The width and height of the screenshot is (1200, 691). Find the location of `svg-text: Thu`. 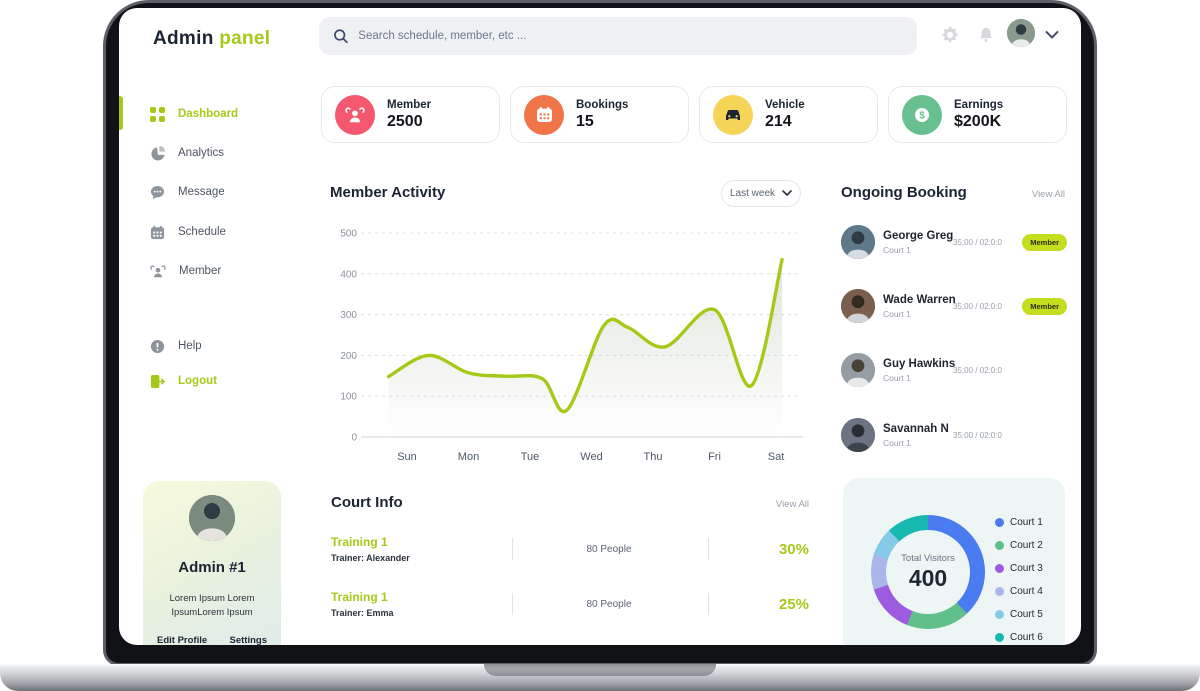

svg-text: Thu is located at coordinates (653, 457).